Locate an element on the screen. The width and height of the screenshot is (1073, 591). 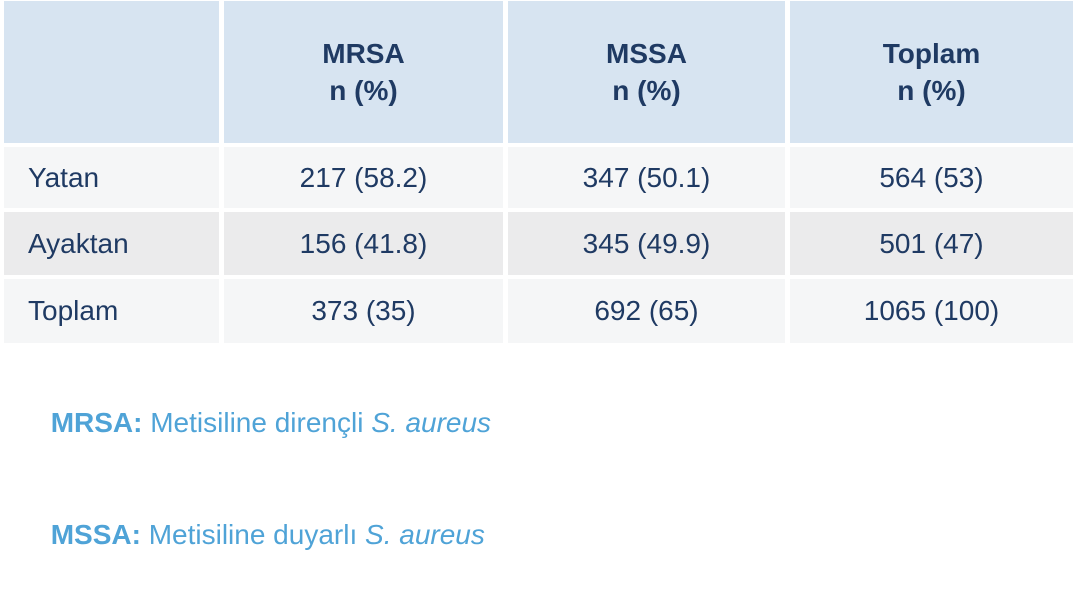
cell-ayaktan-mssa: 345 (49.9) is located at coordinates (646, 243).